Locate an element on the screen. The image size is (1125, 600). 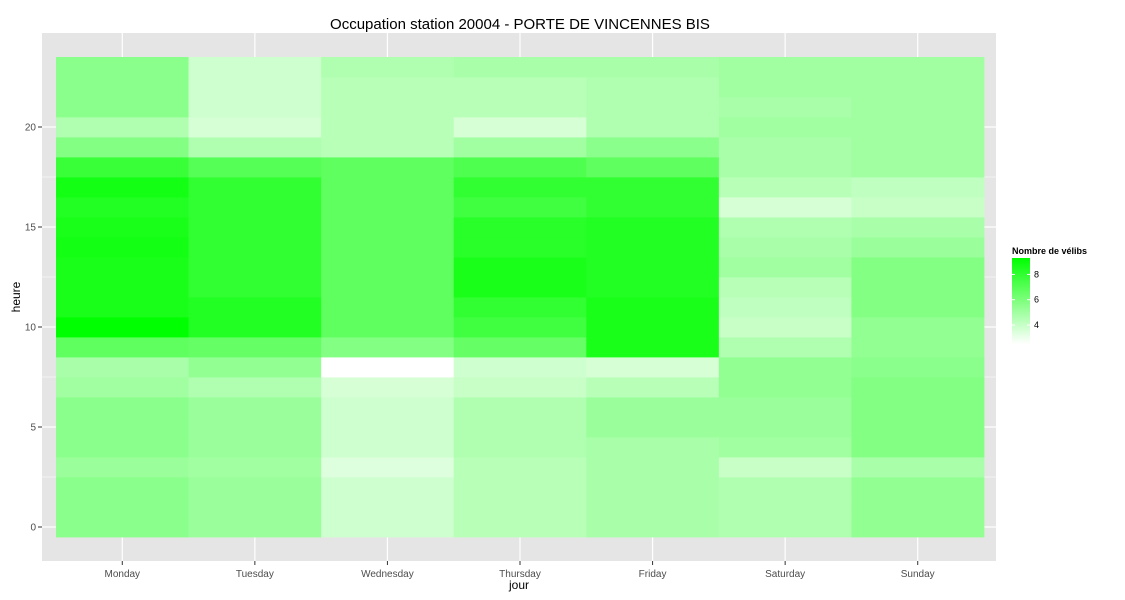
legend-colorbar is located at coordinates (1021, 301).